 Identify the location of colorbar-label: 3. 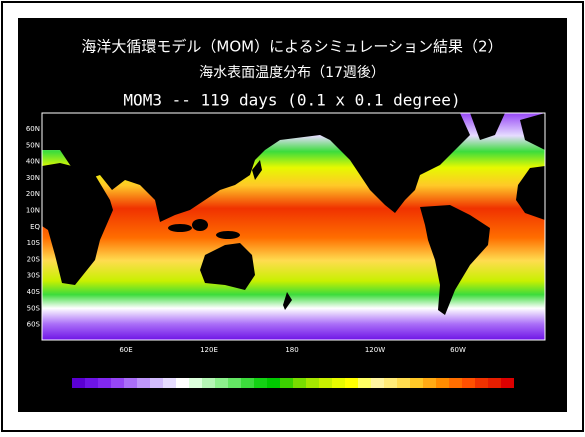
(137, 398).